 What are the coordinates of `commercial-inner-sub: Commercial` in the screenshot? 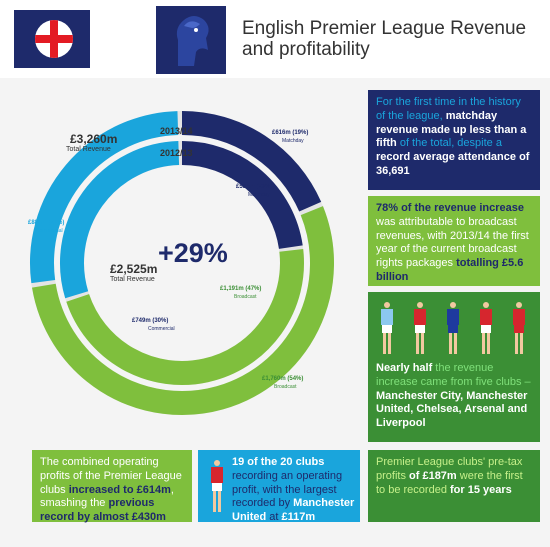 It's located at (161, 329).